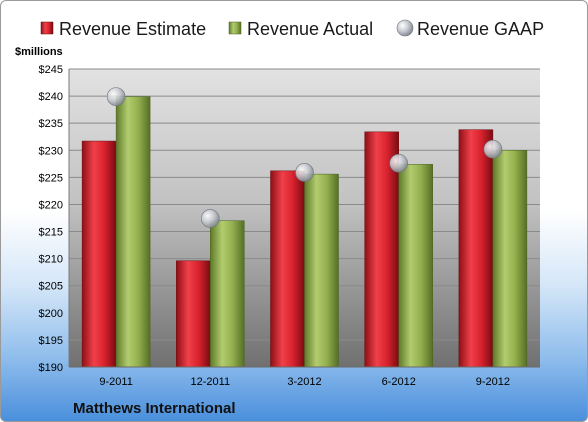 Image resolution: width=588 pixels, height=422 pixels. What do you see at coordinates (51, 97) in the screenshot?
I see `y-tick-label: $240` at bounding box center [51, 97].